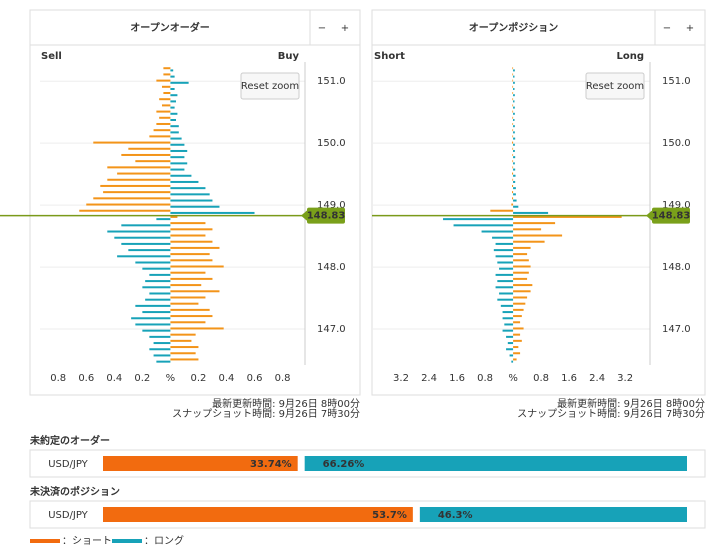 The height and width of the screenshot is (550, 720). I want to click on y-tick-label: 151.0, so click(331, 81).